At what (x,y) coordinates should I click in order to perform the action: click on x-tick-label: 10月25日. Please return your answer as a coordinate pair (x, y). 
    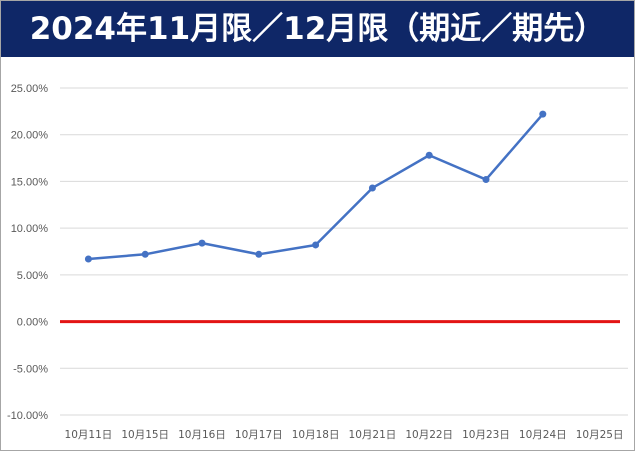
    Looking at the image, I should click on (600, 435).